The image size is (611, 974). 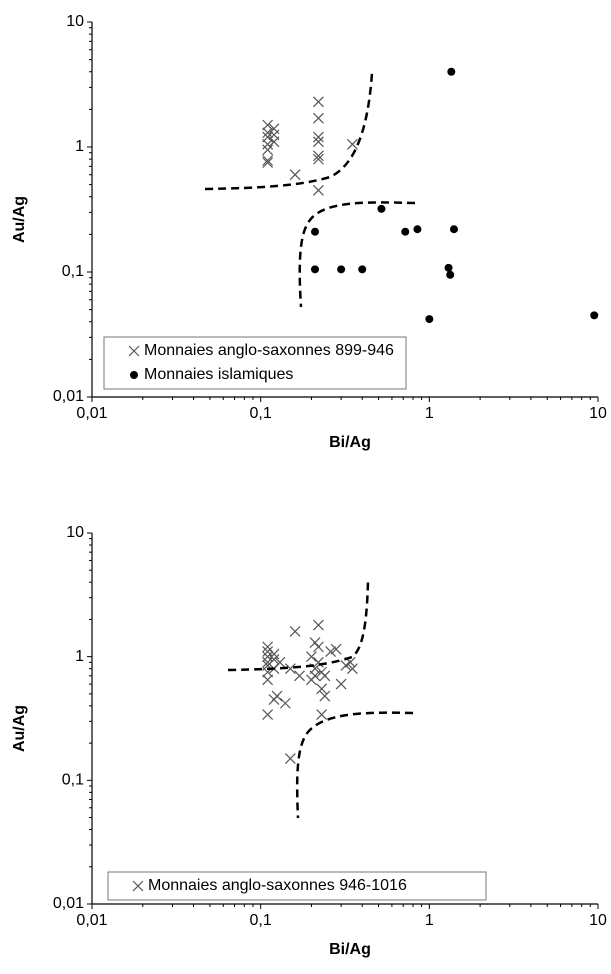 What do you see at coordinates (218, 374) in the screenshot?
I see `legend-label: Monnaies islamiques` at bounding box center [218, 374].